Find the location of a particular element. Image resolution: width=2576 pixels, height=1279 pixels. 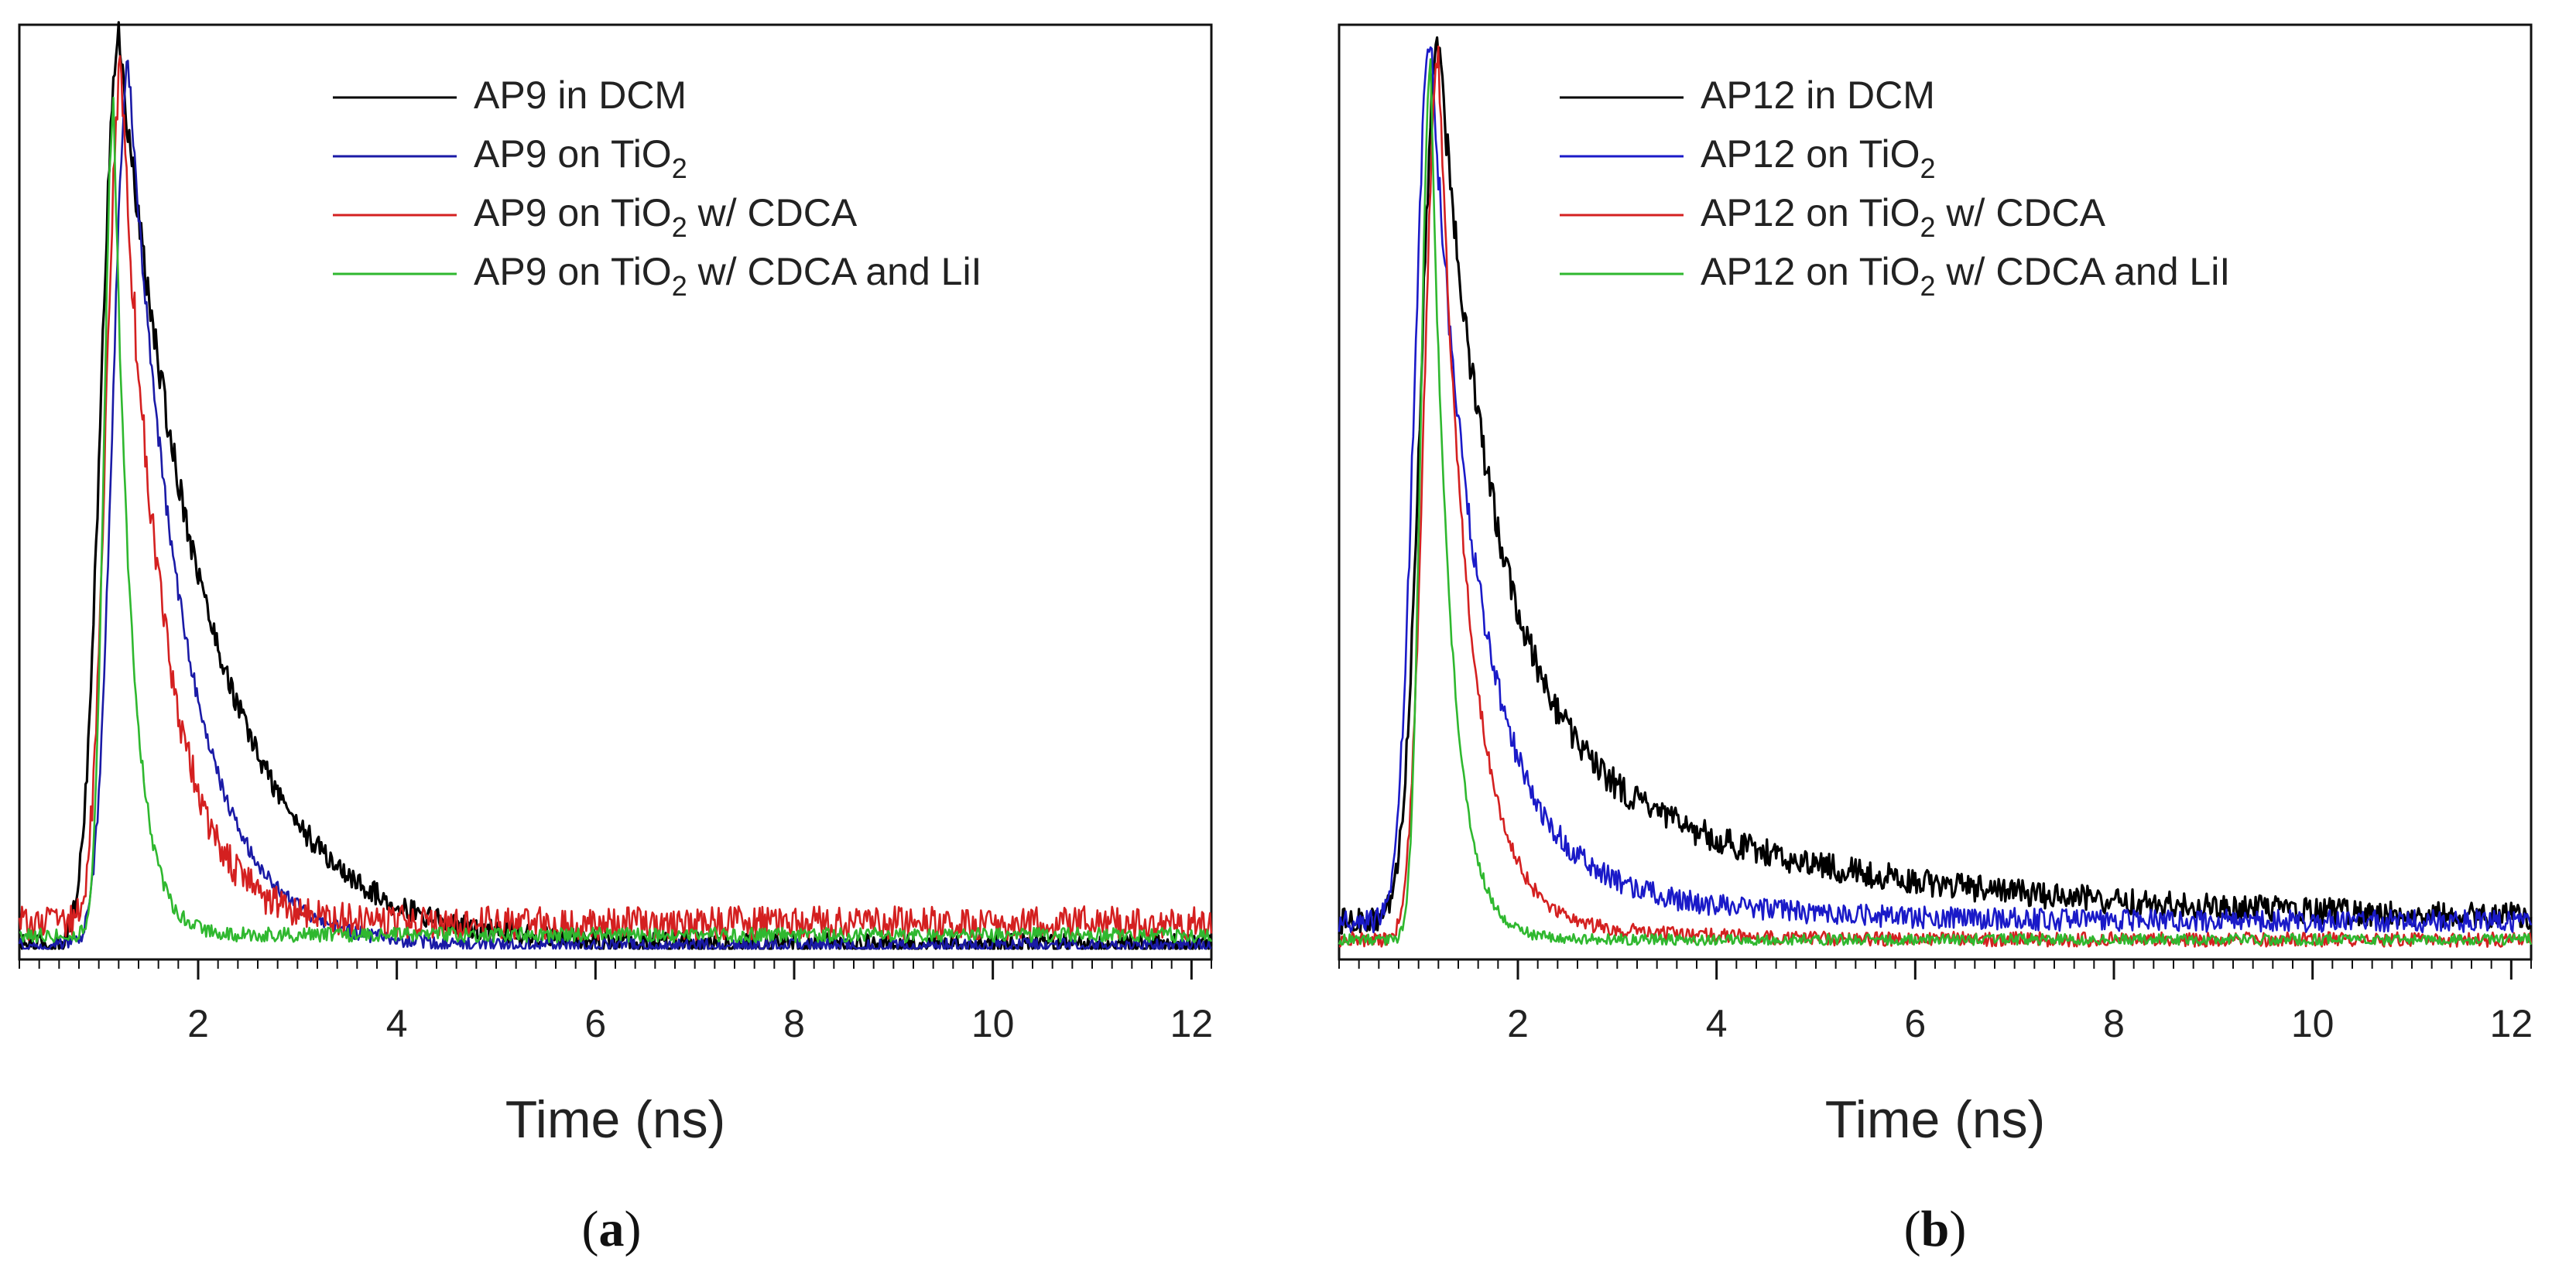

x-axis-ticks-b: 2 4 6 8 10 12 is located at coordinates (1936, 1002).